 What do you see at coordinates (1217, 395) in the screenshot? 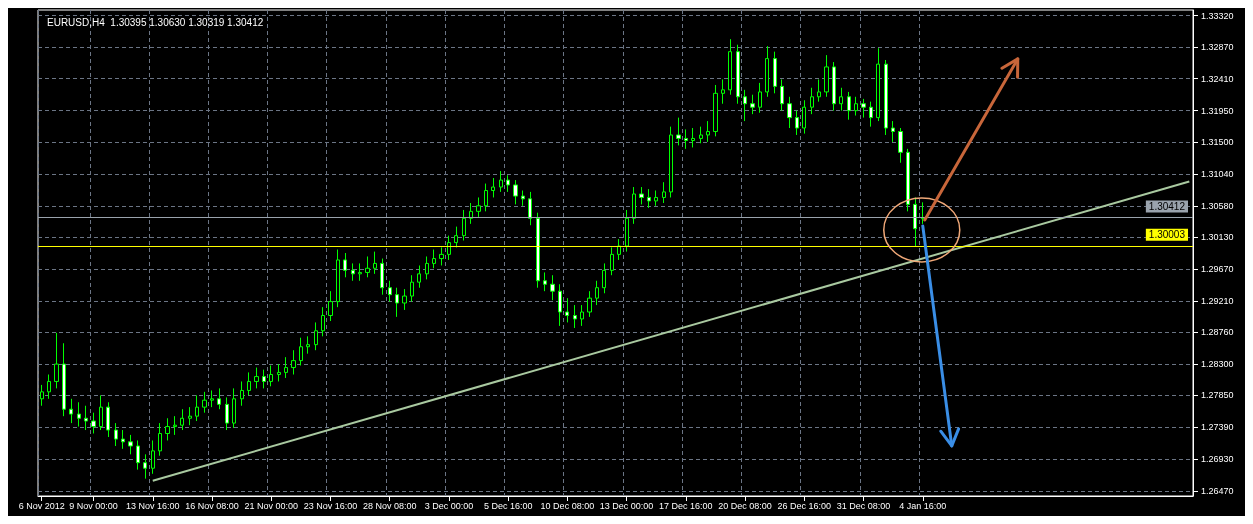
I see `y-tick-label: 1.27850` at bounding box center [1217, 395].